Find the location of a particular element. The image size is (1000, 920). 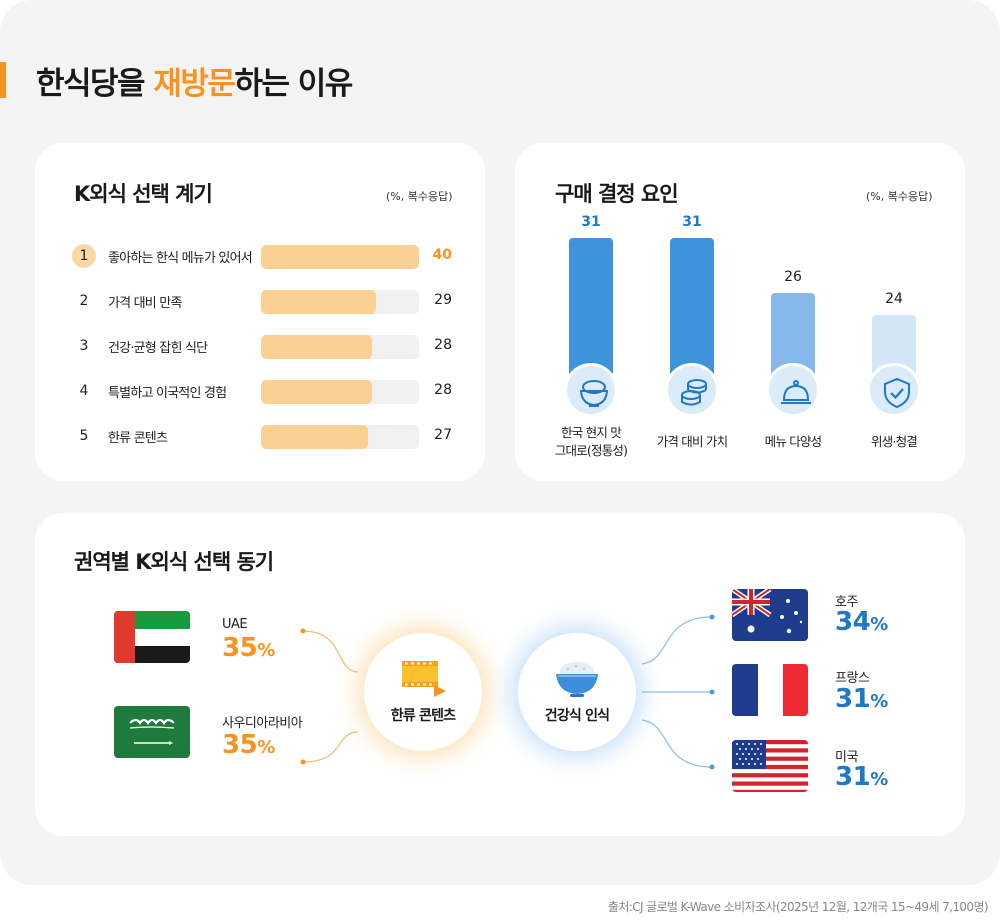

rank-label: 특별하고 이국적인 경험 is located at coordinates (167, 393).